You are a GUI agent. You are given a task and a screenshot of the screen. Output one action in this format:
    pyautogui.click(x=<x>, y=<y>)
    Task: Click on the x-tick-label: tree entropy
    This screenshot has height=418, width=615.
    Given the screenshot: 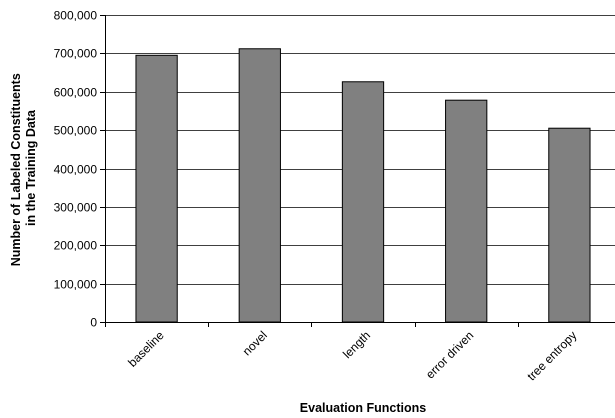 What is the action you would take?
    pyautogui.click(x=551, y=355)
    